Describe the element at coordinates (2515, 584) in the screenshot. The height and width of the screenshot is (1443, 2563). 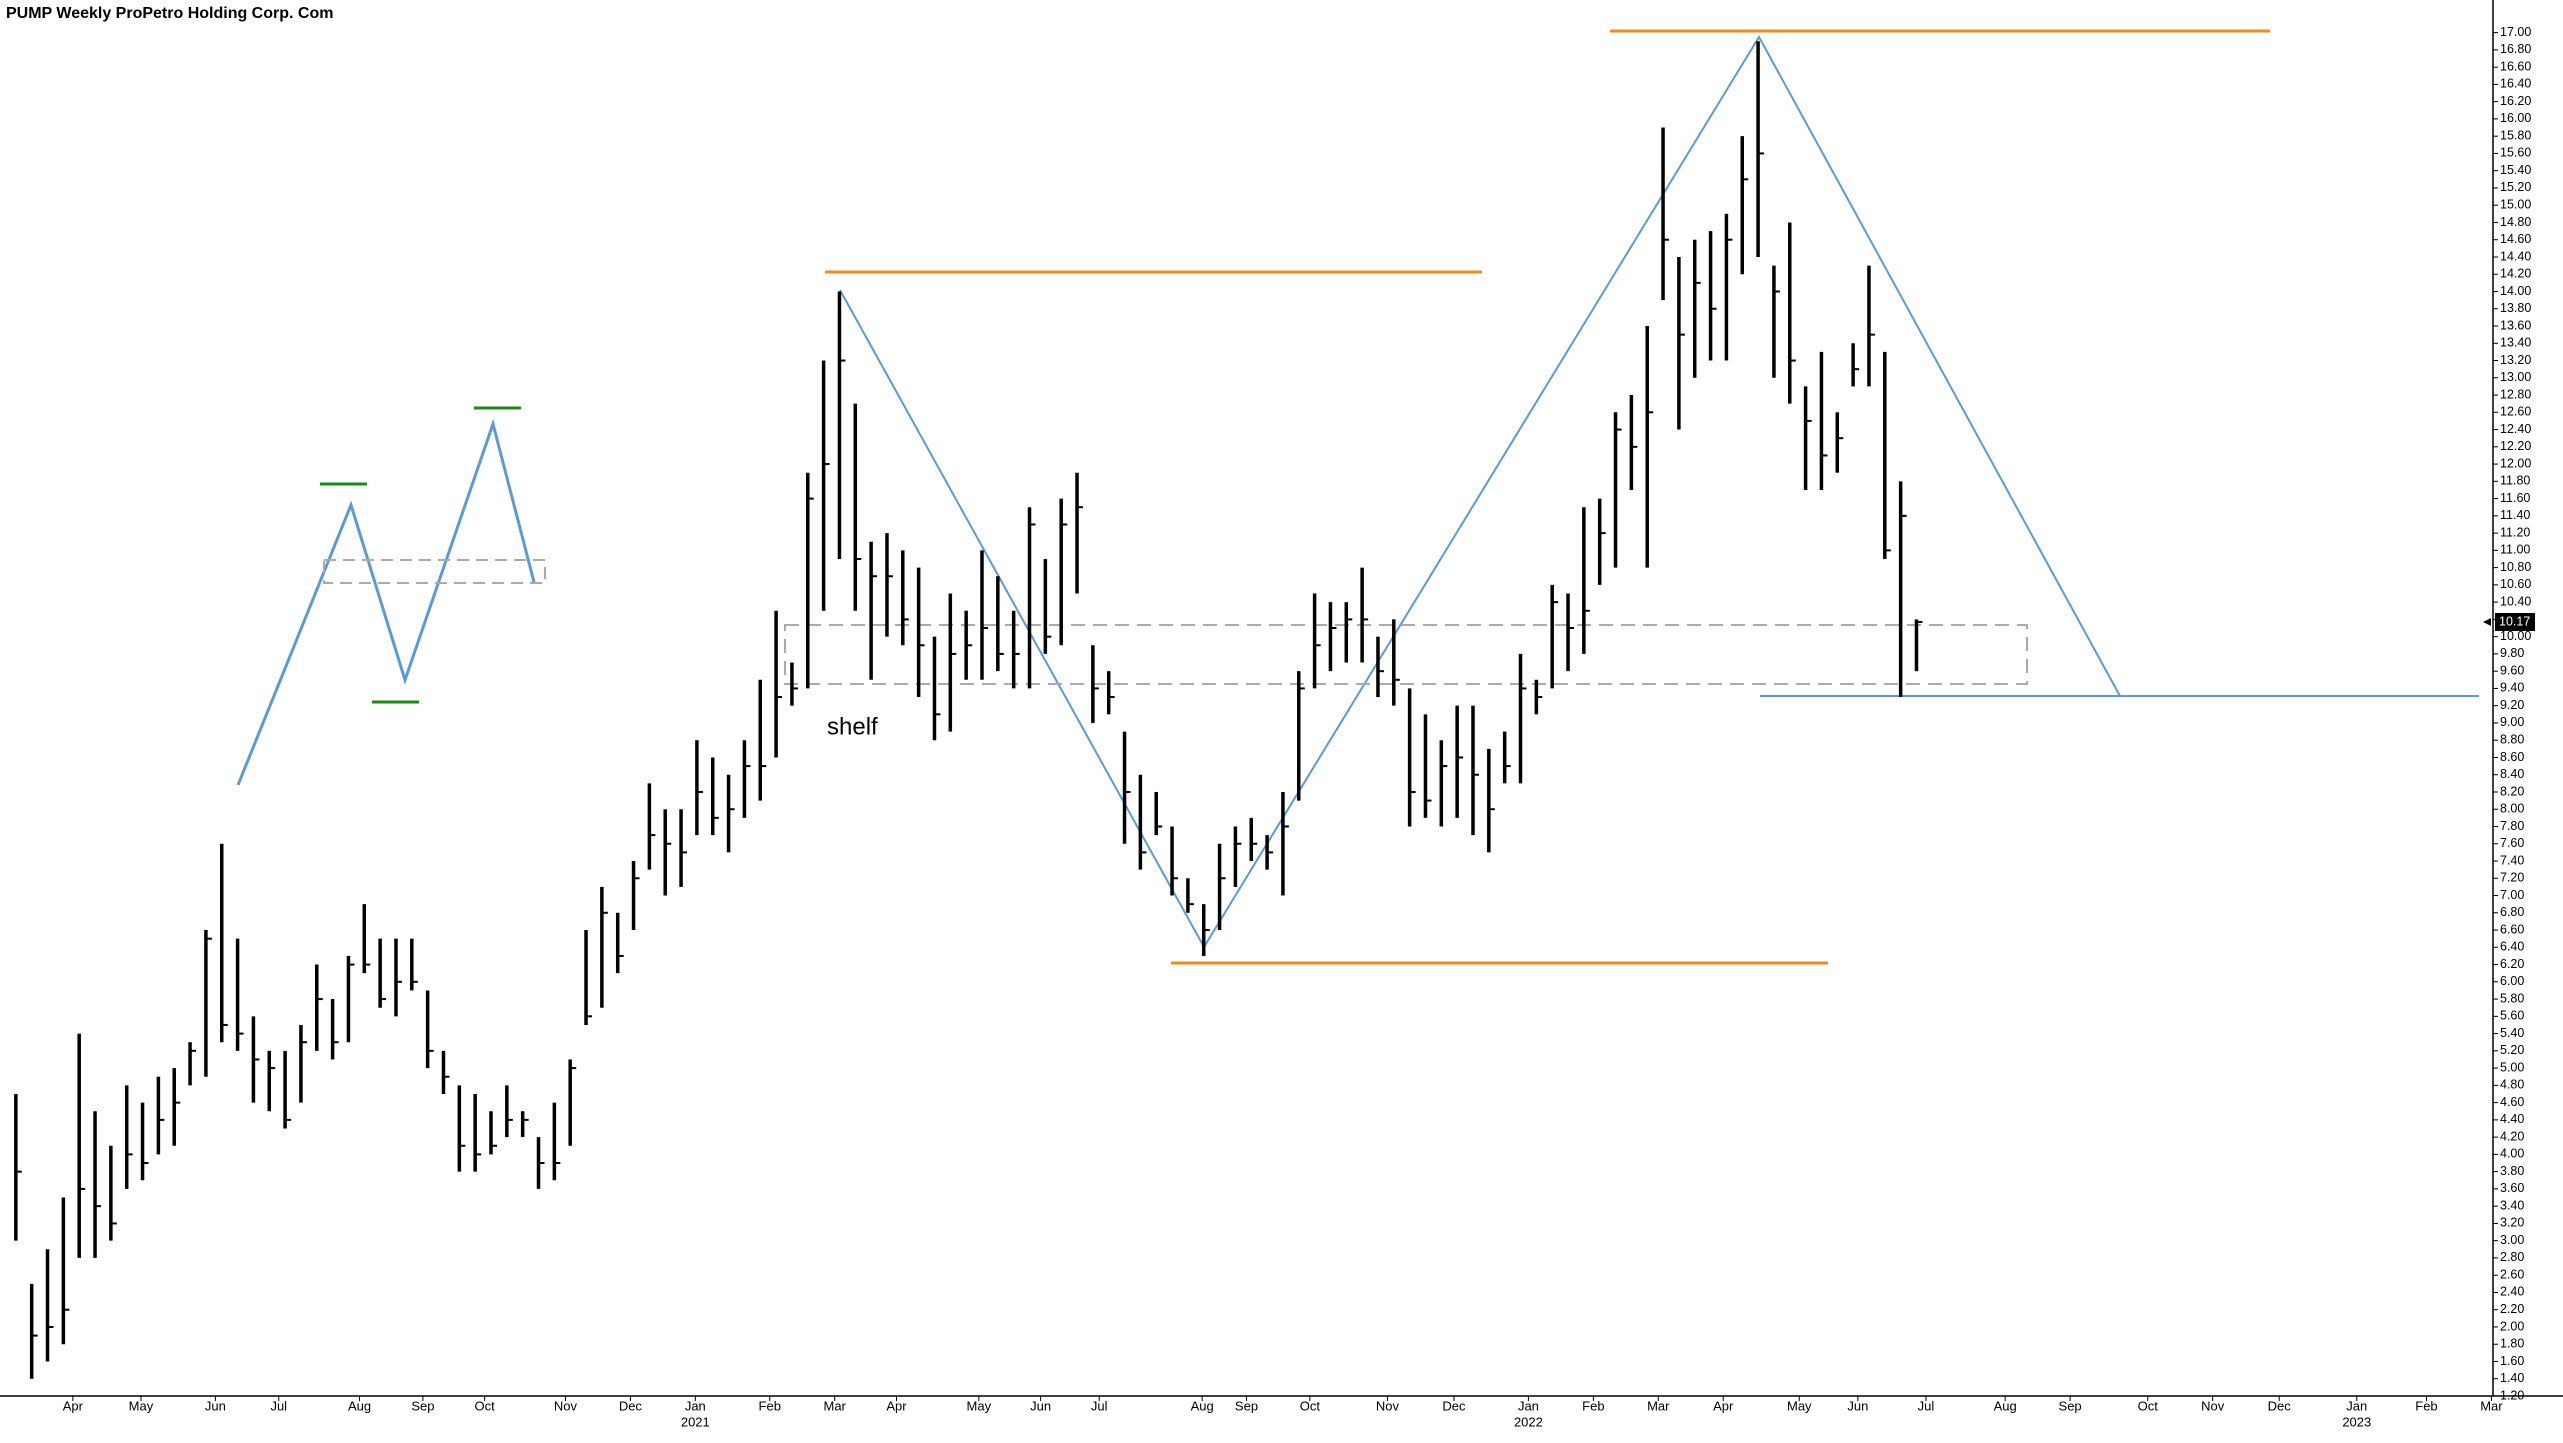
I see `y-tick-label: 10.60` at that location.